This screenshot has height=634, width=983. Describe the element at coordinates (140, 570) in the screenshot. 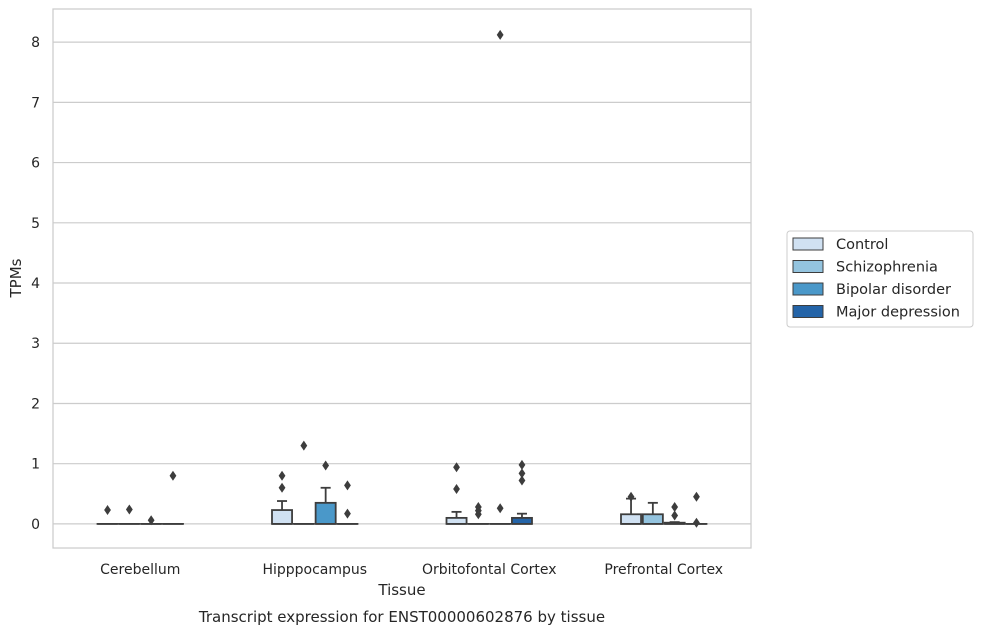

I see `x-tick-label-0: Cerebellum` at that location.